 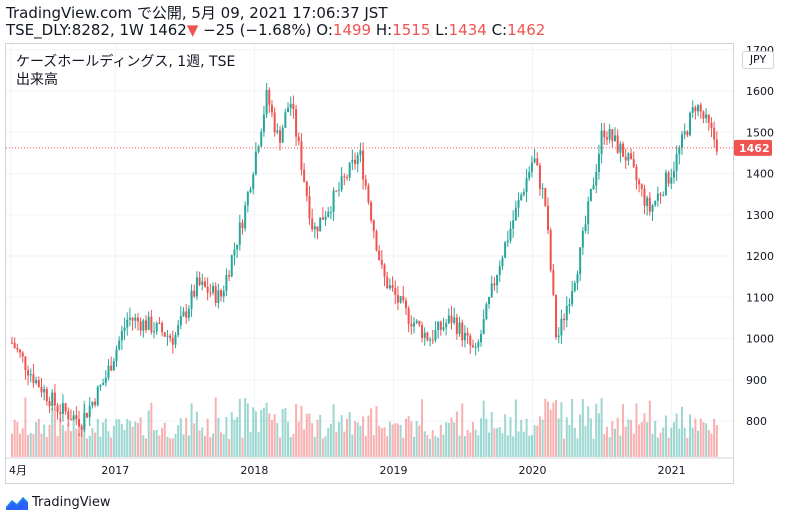 I want to click on symbol-label: TSE_DLY:8282, 1W 1462, so click(x=96, y=30).